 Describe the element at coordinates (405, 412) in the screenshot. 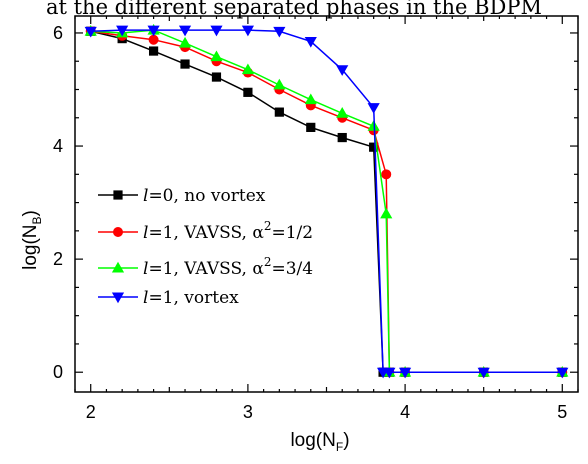

I see `x-tick-label: 4` at that location.